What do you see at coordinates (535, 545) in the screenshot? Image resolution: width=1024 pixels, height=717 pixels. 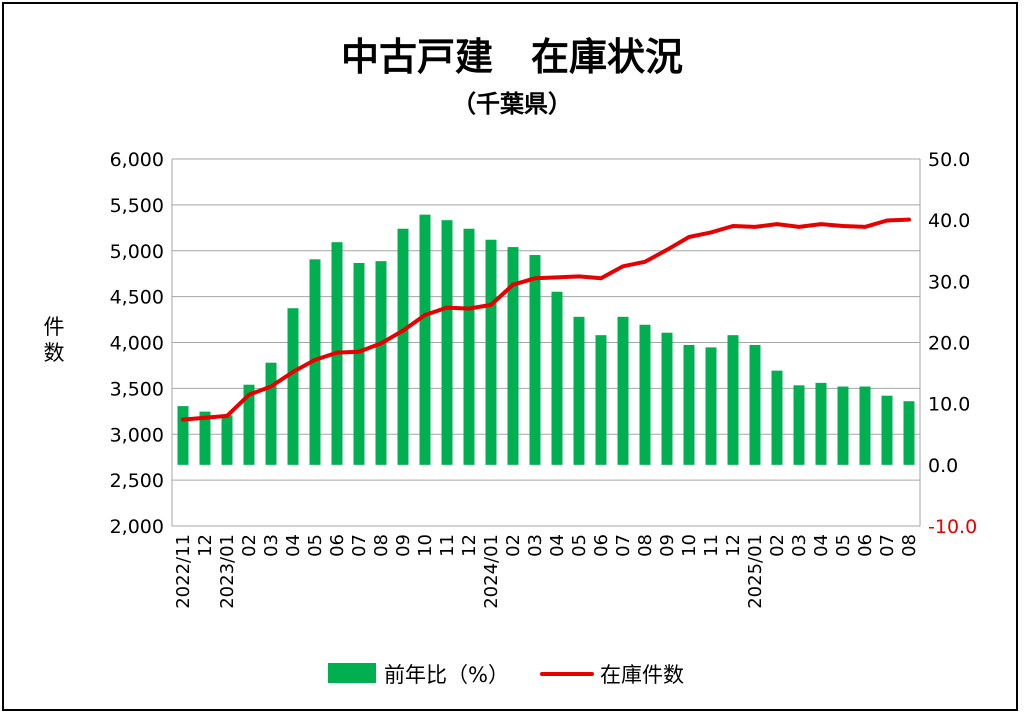 I see `x-tick-label: 03` at bounding box center [535, 545].